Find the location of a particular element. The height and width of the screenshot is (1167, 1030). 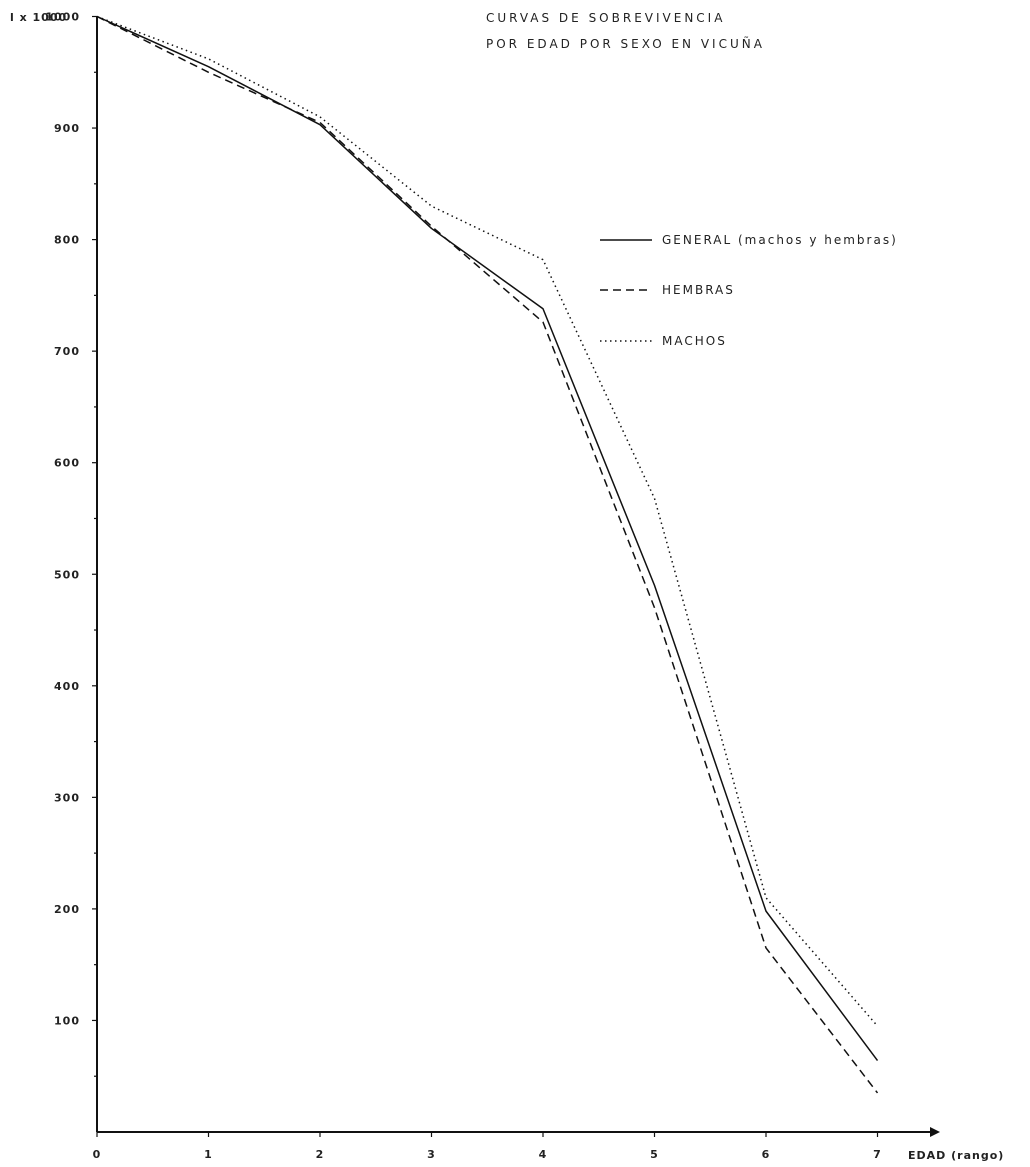

x-tick-label: 2 is located at coordinates (320, 1154).